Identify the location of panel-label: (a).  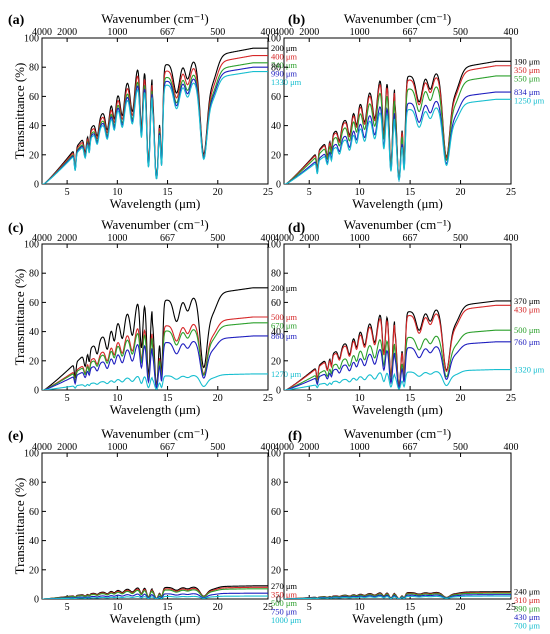
(16, 20).